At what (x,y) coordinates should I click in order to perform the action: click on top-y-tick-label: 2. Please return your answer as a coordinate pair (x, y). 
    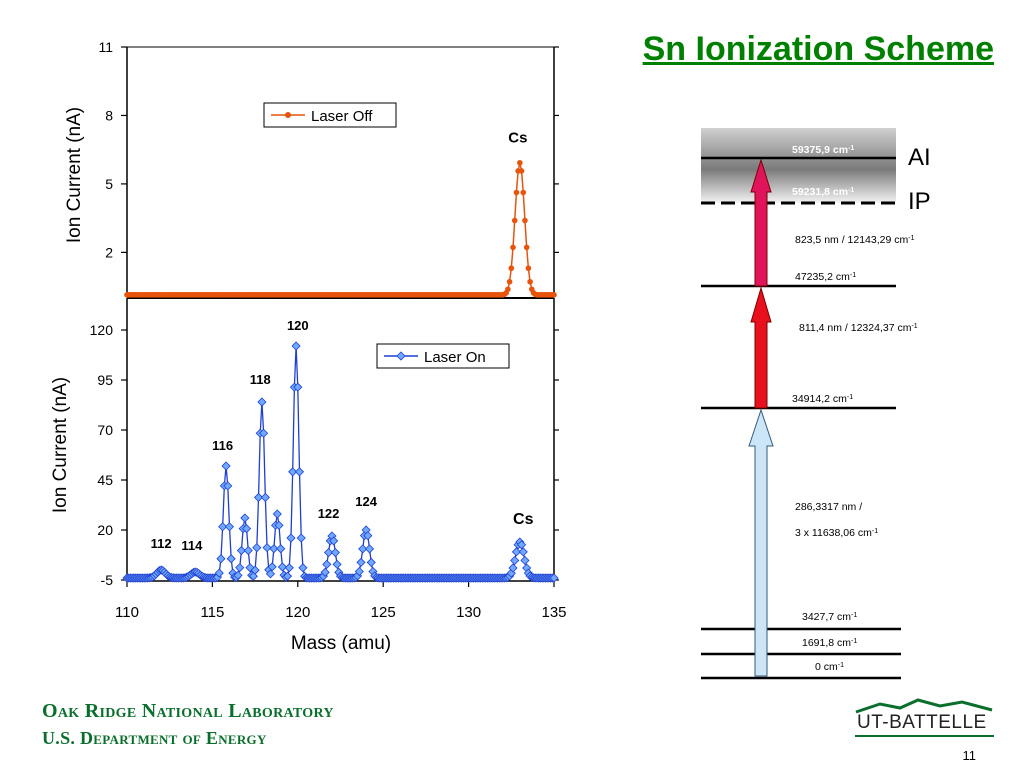
    Looking at the image, I should click on (109, 252).